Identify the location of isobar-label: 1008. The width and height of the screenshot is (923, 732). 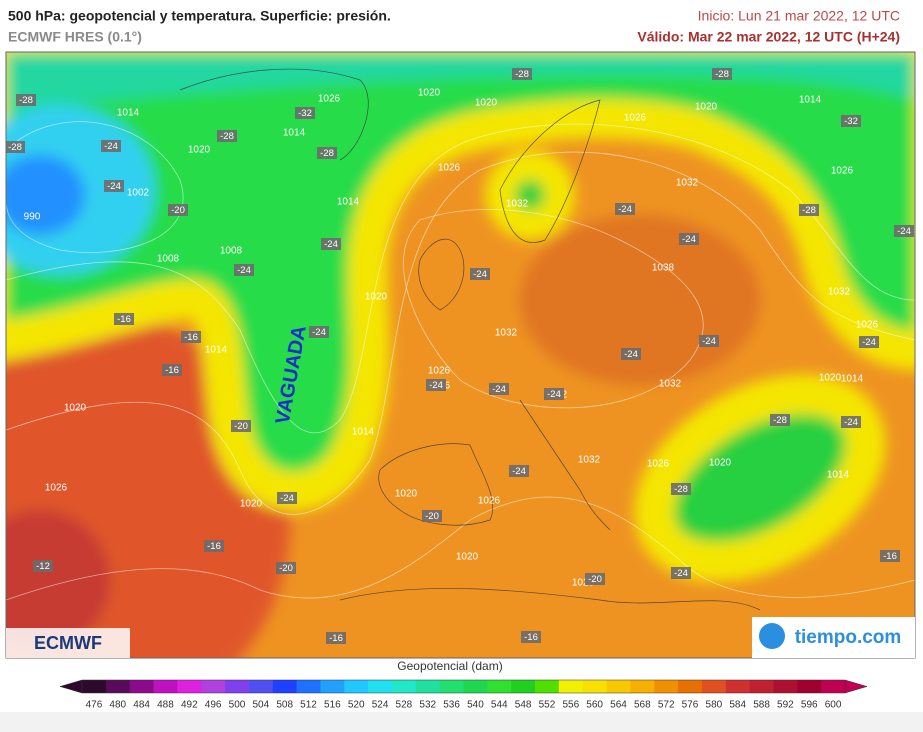
(168, 259).